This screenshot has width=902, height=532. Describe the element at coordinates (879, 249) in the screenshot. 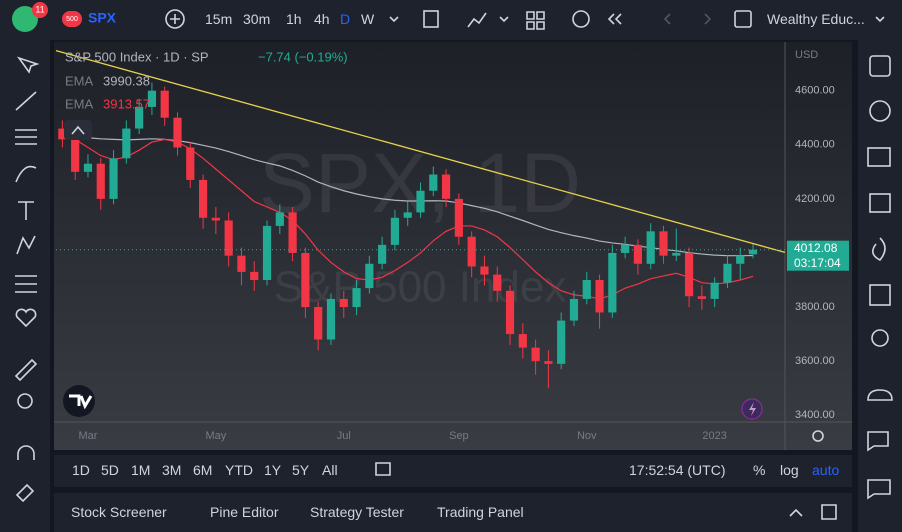

I see `hotlist-button` at that location.